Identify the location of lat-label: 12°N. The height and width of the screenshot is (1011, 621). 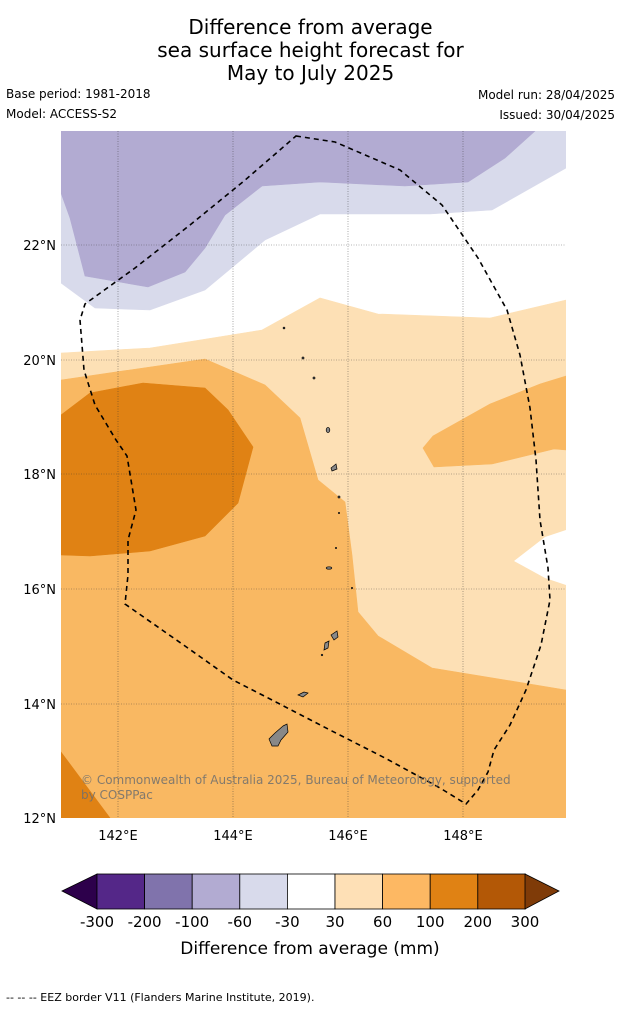
(39, 819).